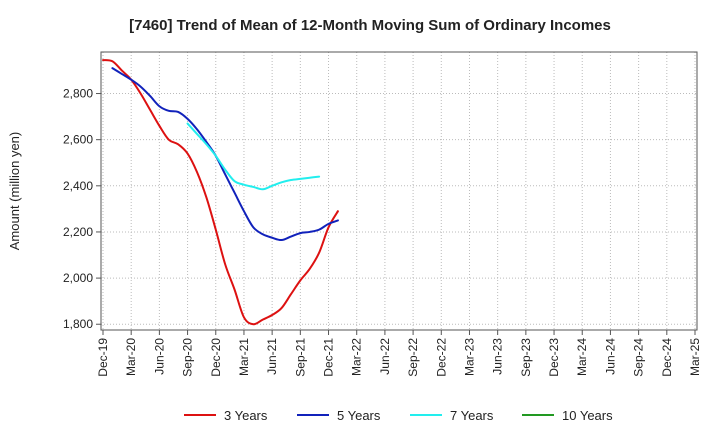 This screenshot has height=440, width=720. Describe the element at coordinates (82, 209) in the screenshot. I see `y-ticks: 1,800 2,000 2,200 2,400 2,600 2,800` at that location.